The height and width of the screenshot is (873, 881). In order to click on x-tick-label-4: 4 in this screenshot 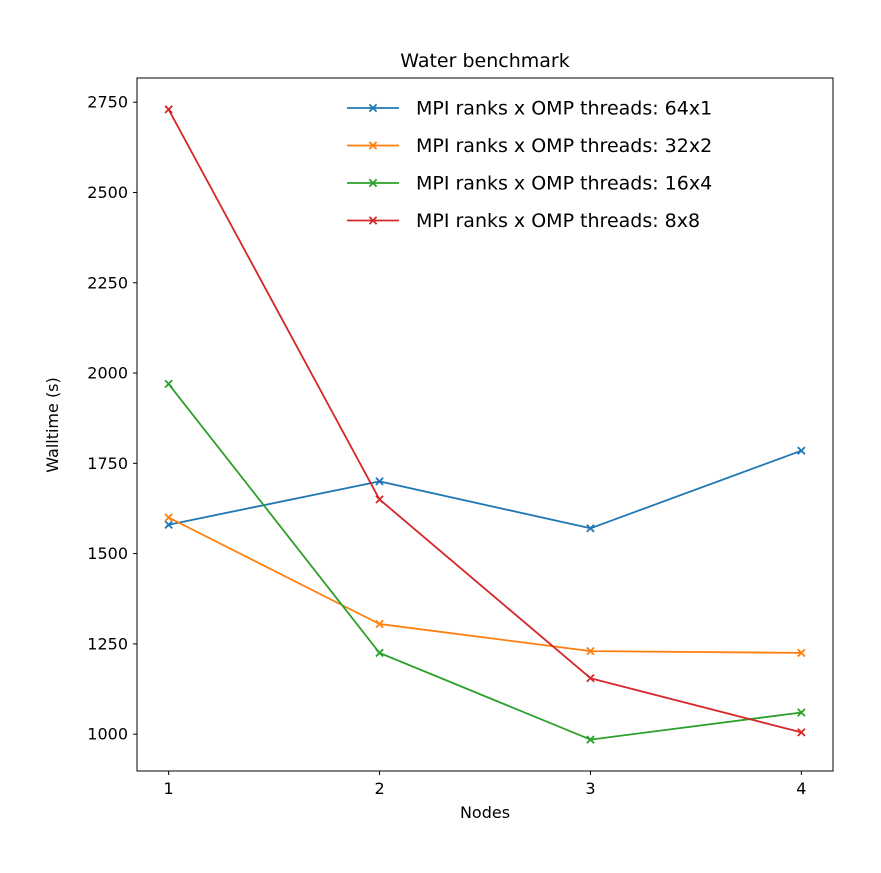, I will do `click(801, 788)`.